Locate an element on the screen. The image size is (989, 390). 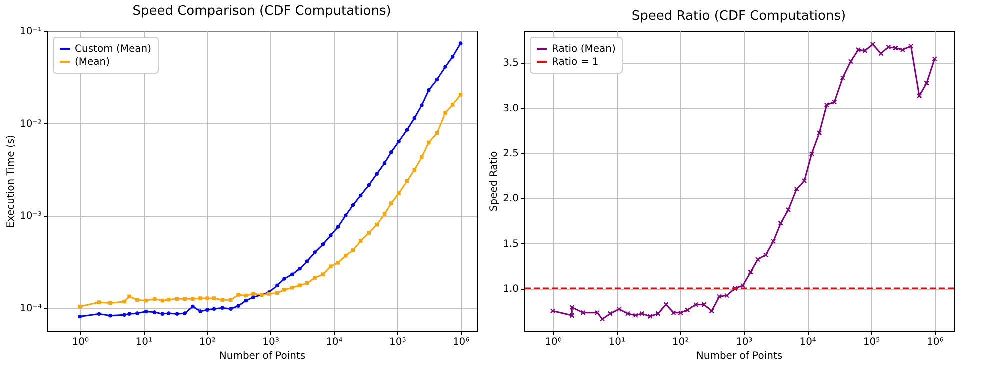
x-tick-label: 10² is located at coordinates (207, 342).